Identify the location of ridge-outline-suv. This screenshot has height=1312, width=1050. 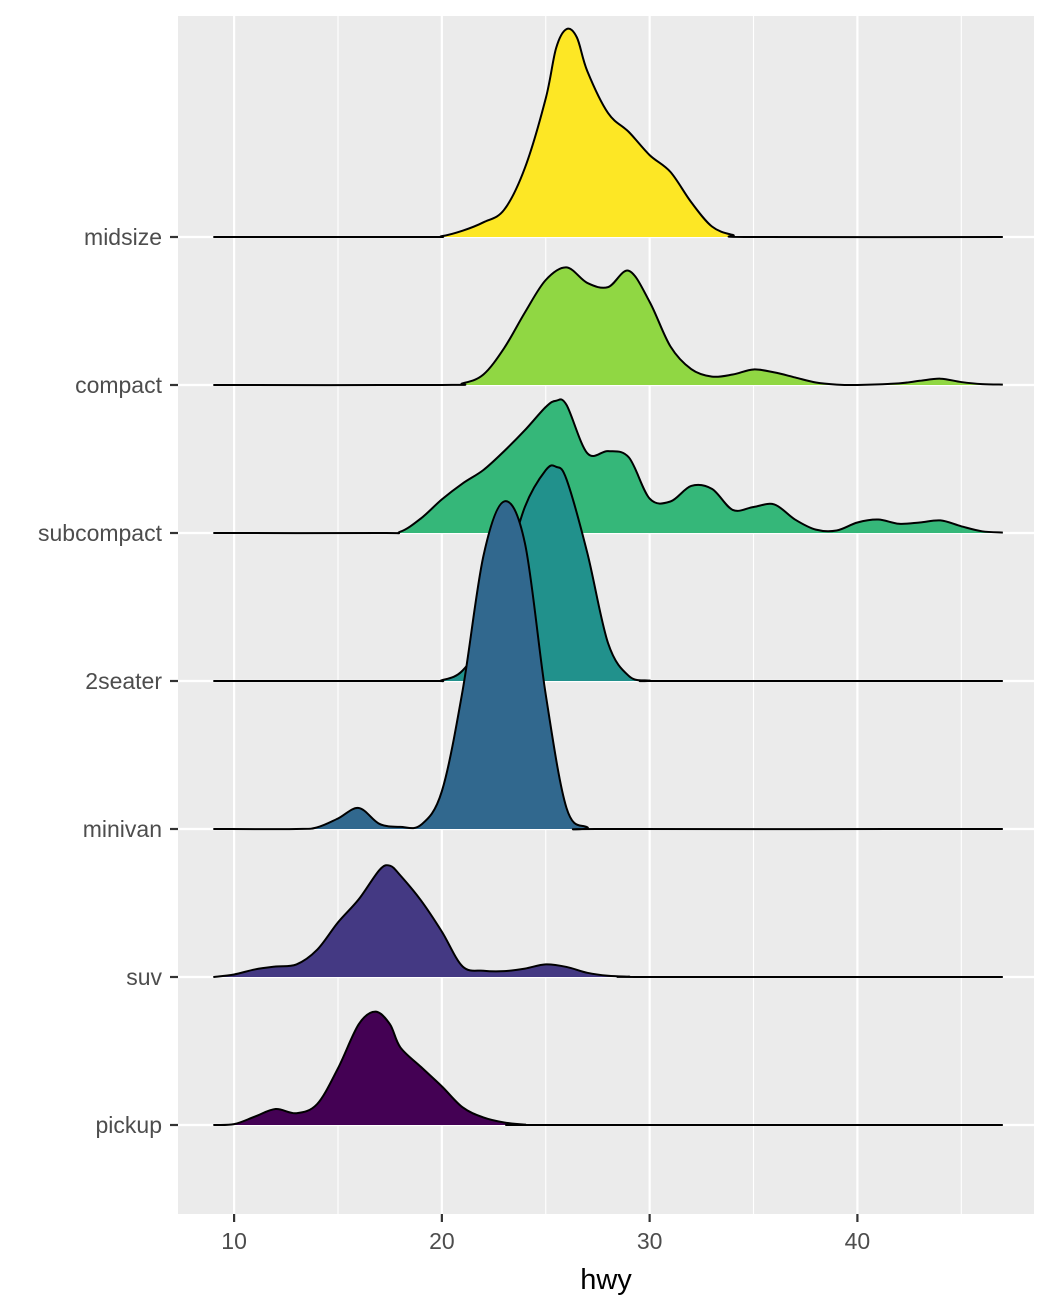
(608, 921).